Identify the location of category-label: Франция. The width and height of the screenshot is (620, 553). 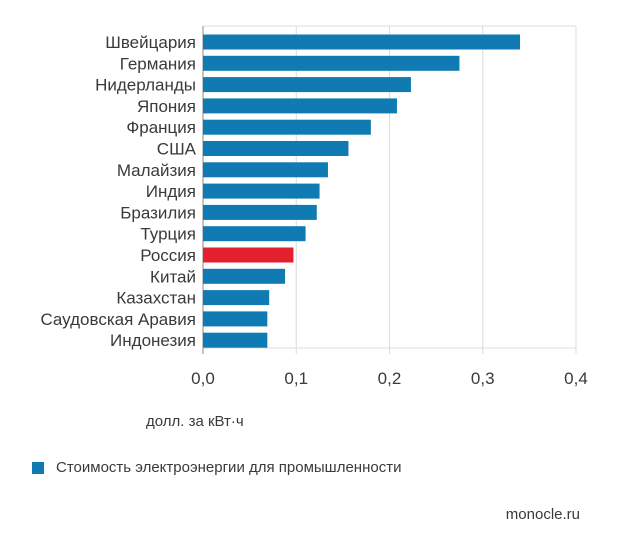
(161, 127).